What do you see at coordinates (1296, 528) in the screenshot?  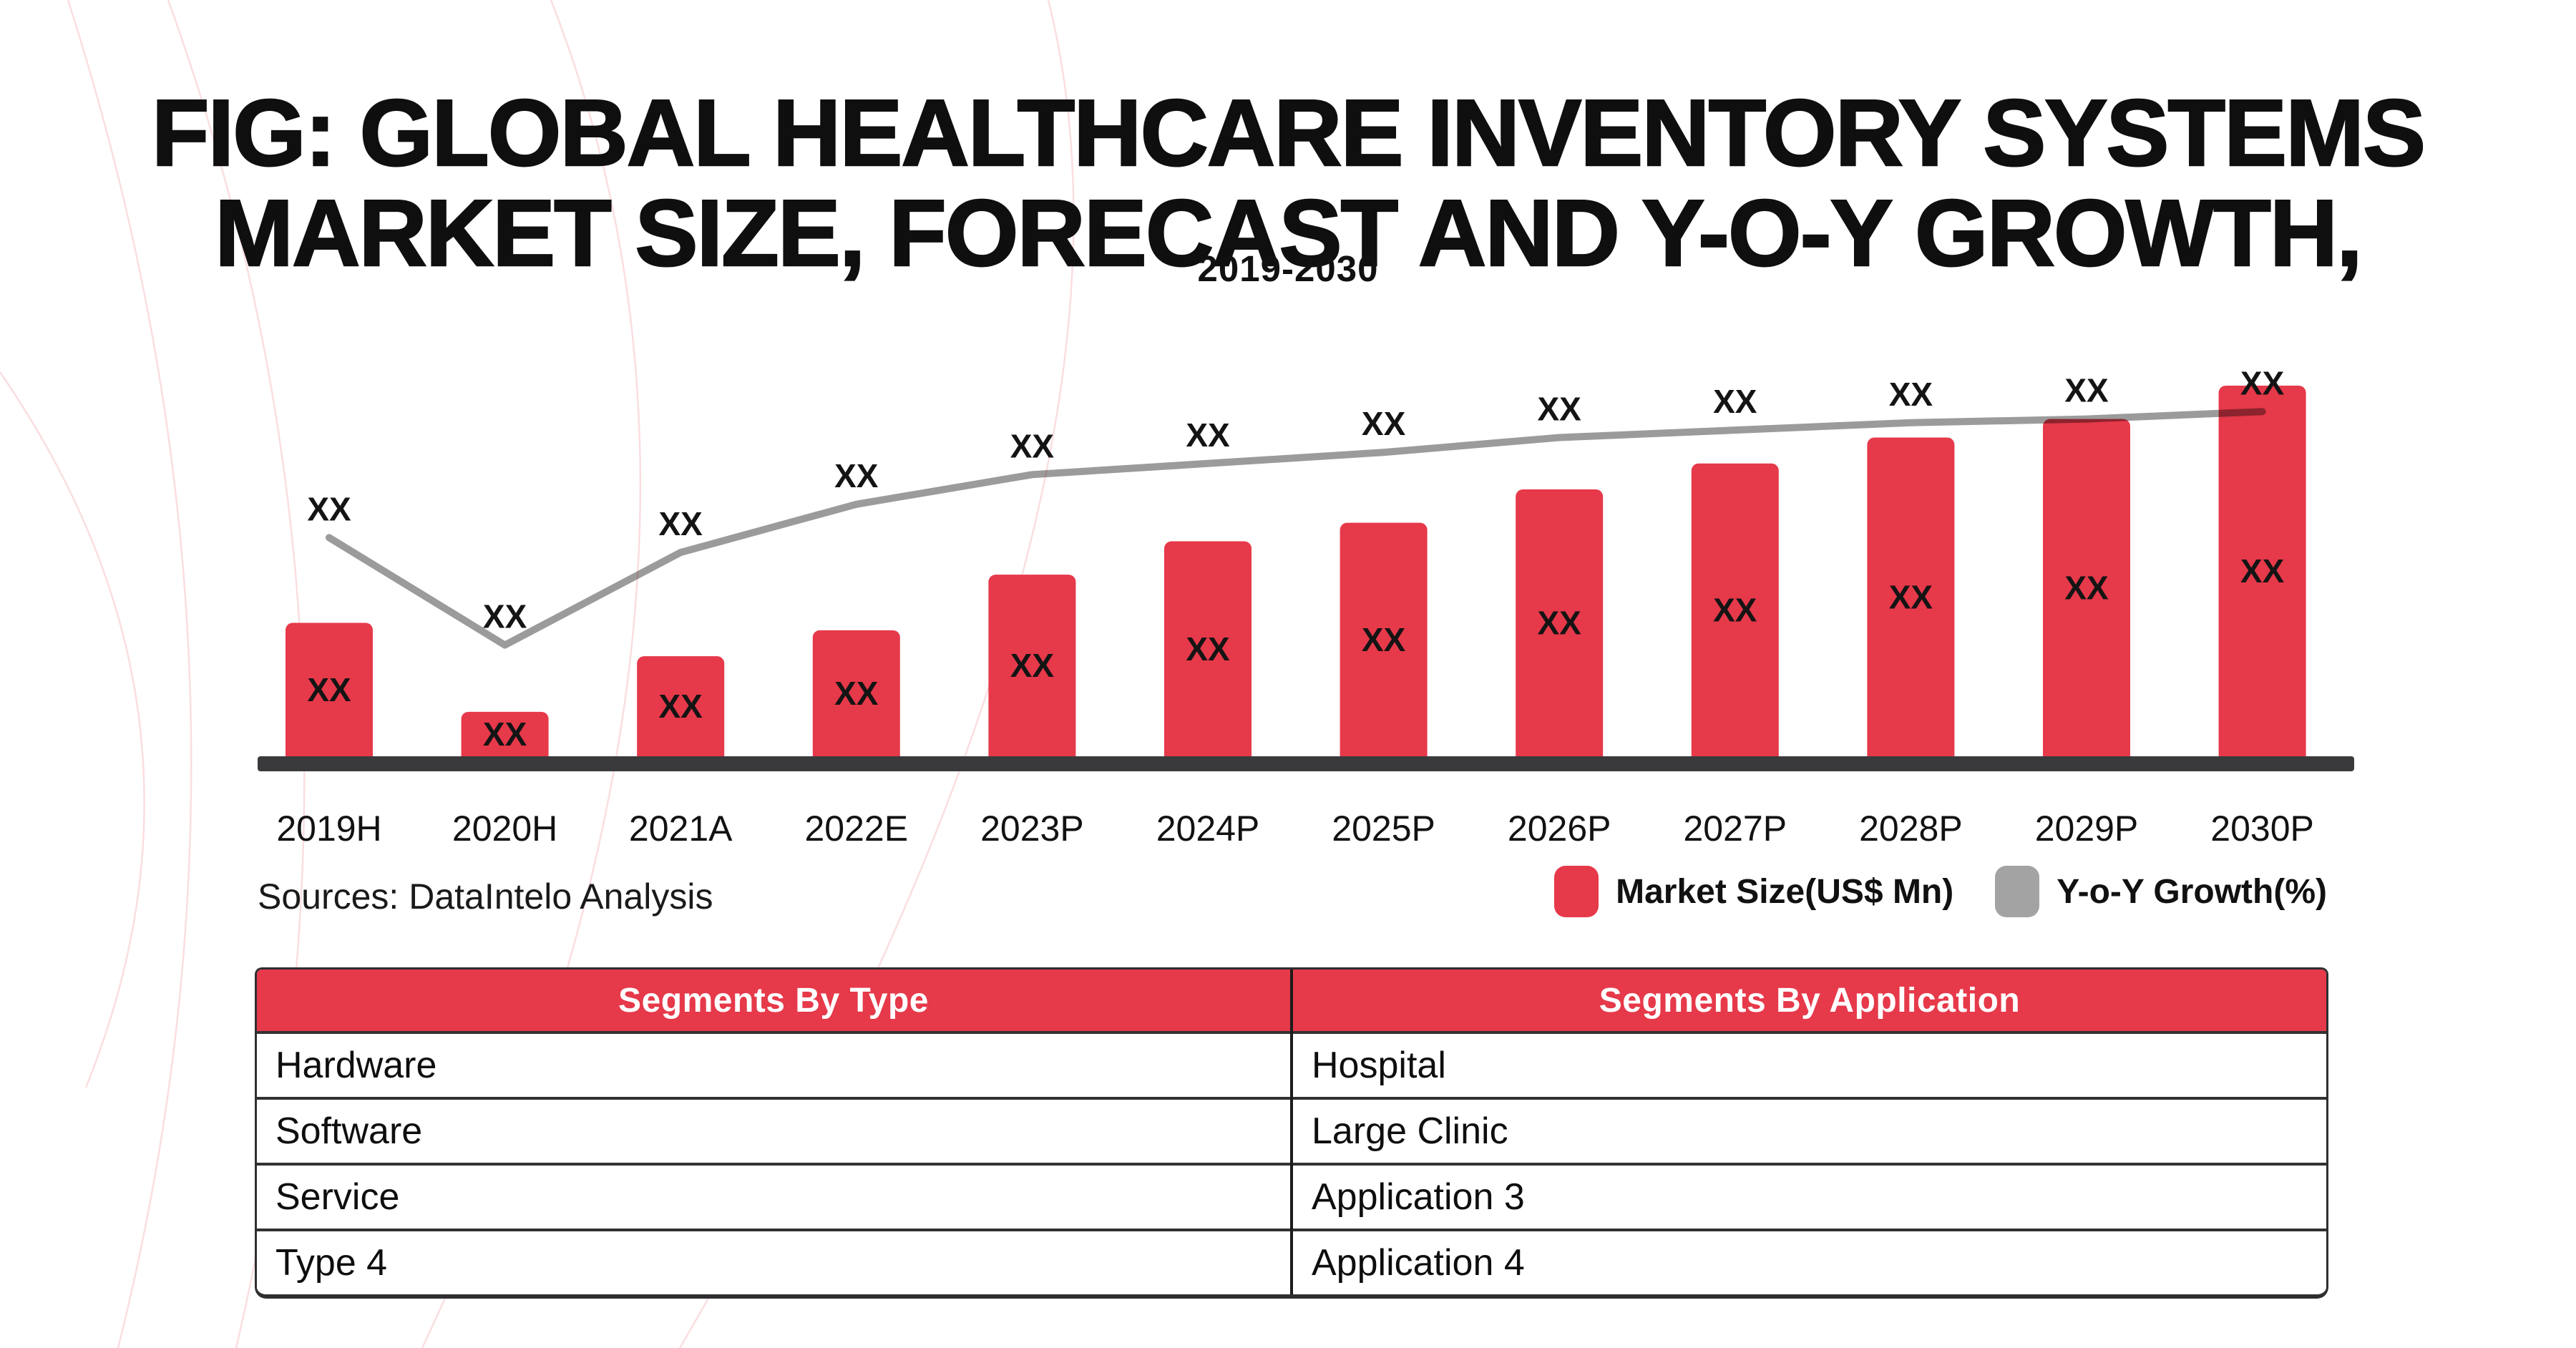 I see `growth-line` at bounding box center [1296, 528].